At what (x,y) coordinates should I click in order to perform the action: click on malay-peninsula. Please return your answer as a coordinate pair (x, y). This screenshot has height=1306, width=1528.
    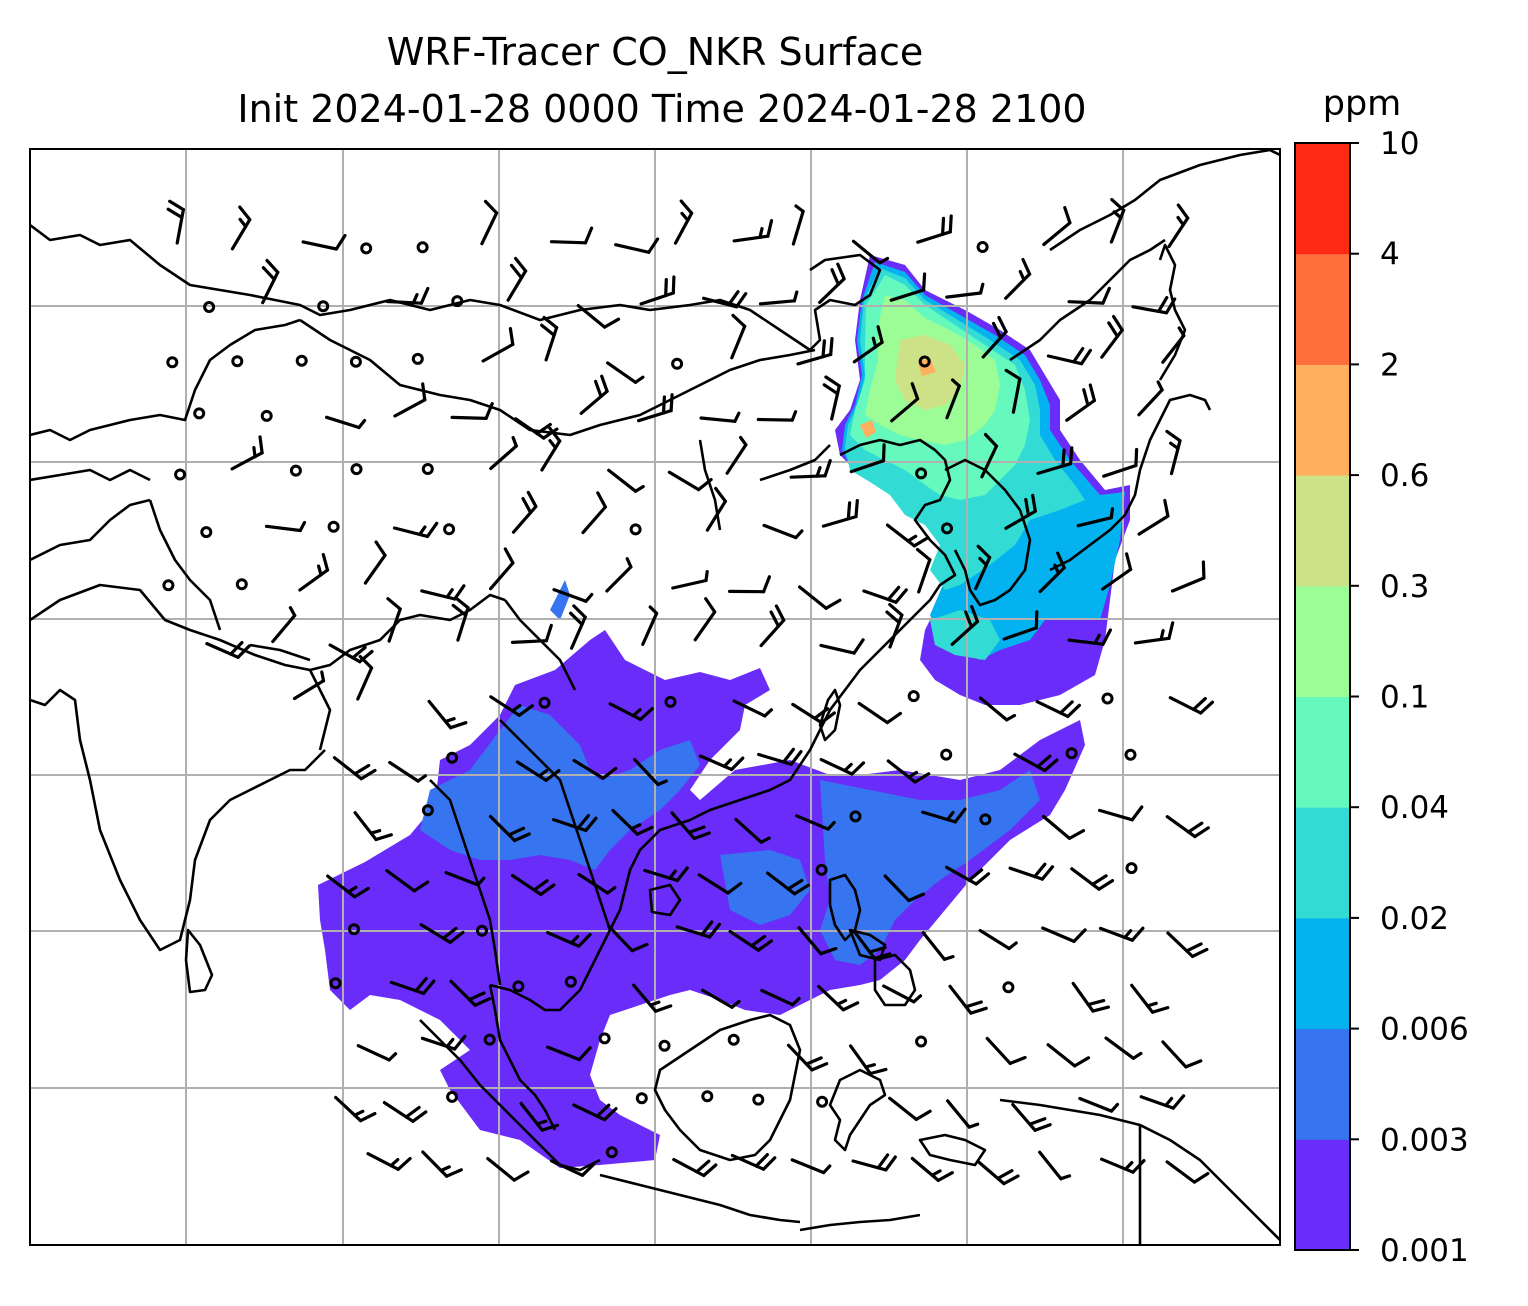
    Looking at the image, I should click on (522, 1057).